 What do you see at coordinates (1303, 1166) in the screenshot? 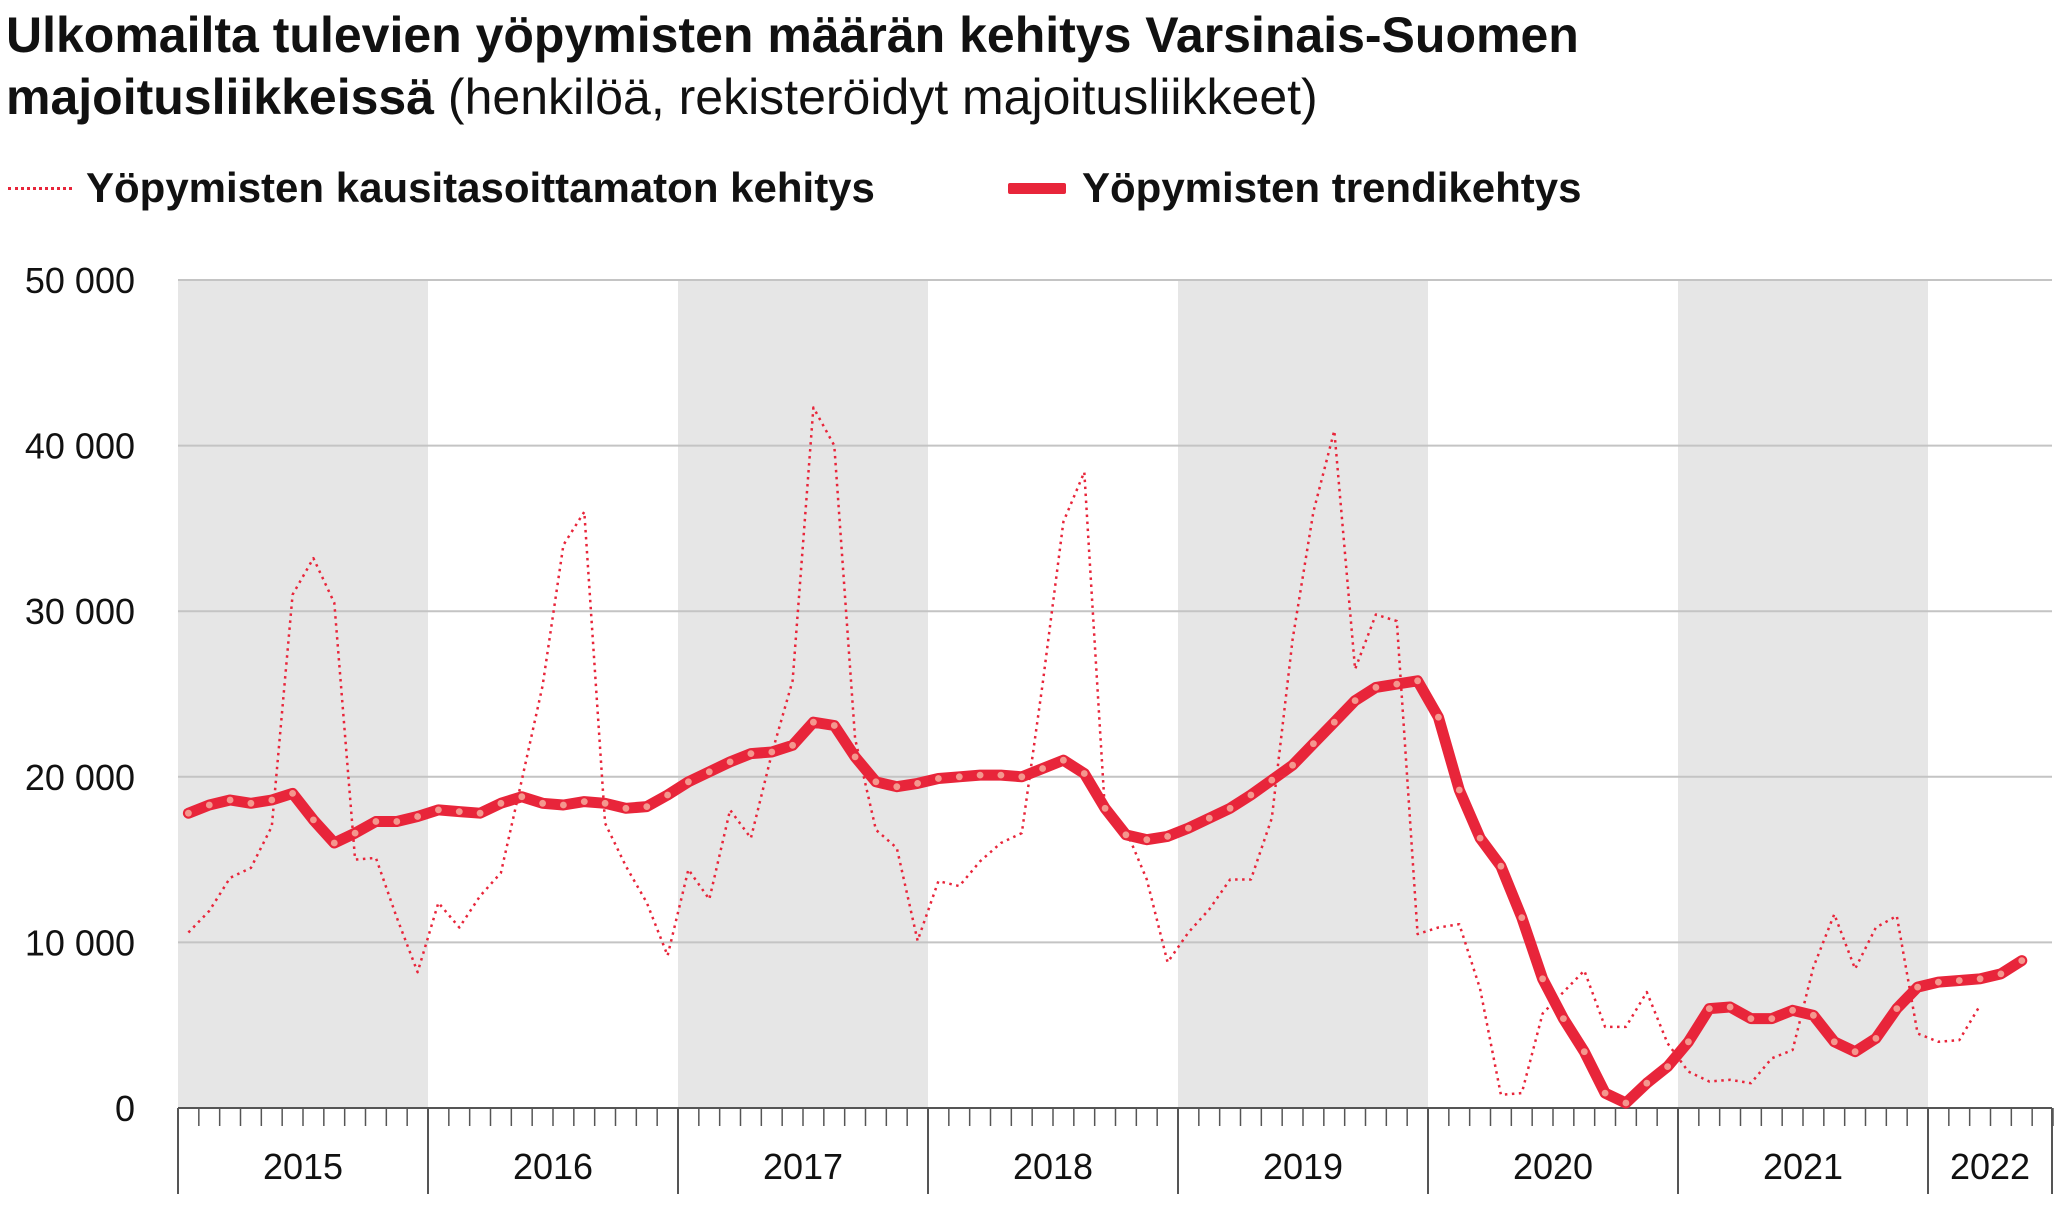
I see `x-tick-label-2019: 2019` at bounding box center [1303, 1166].